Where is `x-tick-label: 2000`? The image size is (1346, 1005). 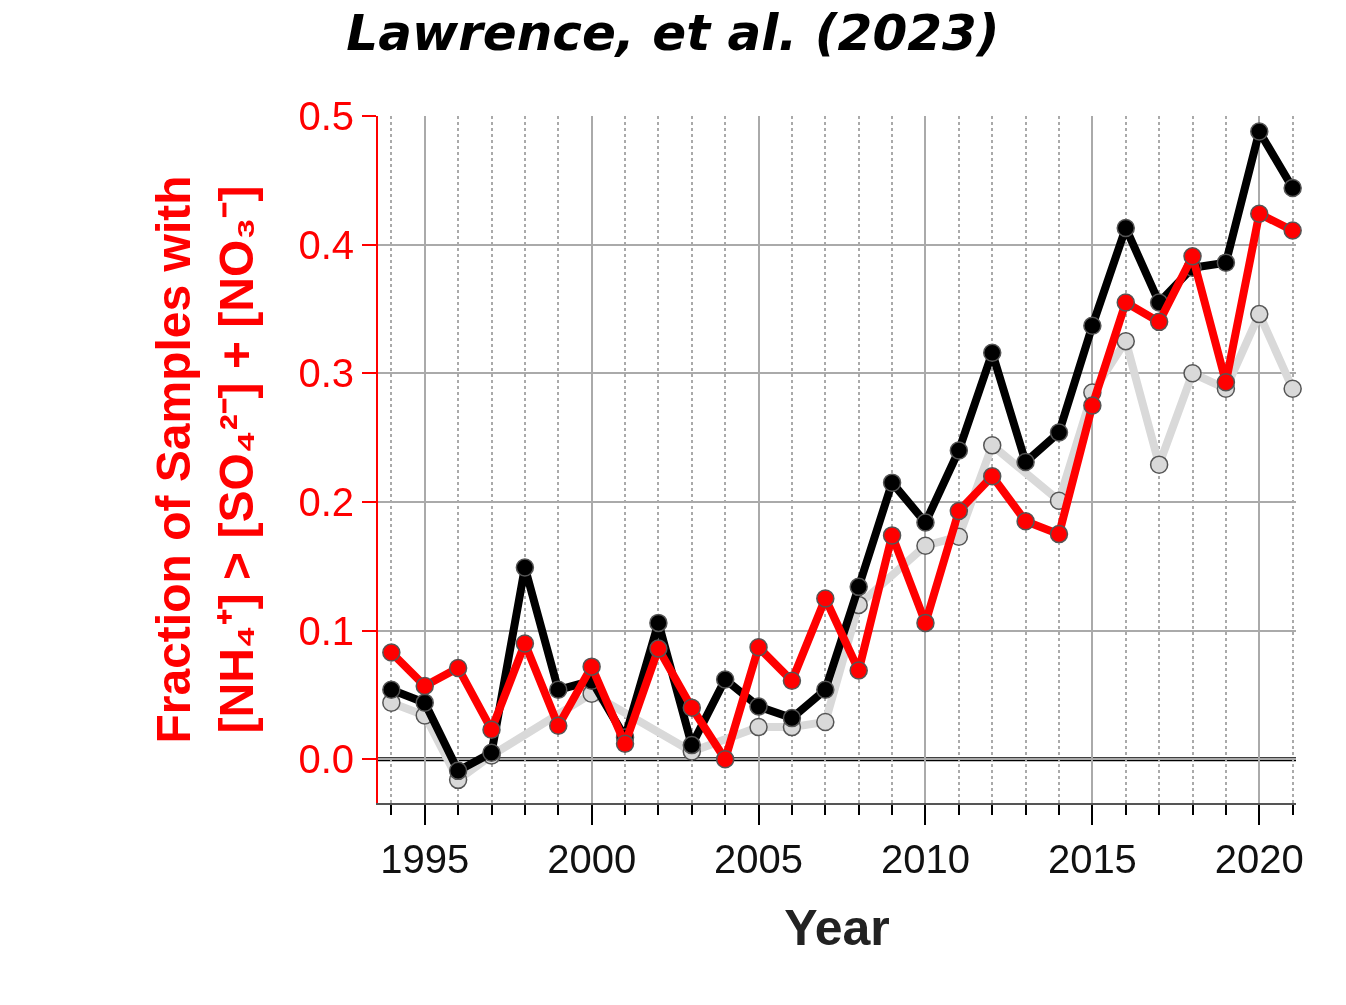
x-tick-label: 2000 is located at coordinates (592, 859).